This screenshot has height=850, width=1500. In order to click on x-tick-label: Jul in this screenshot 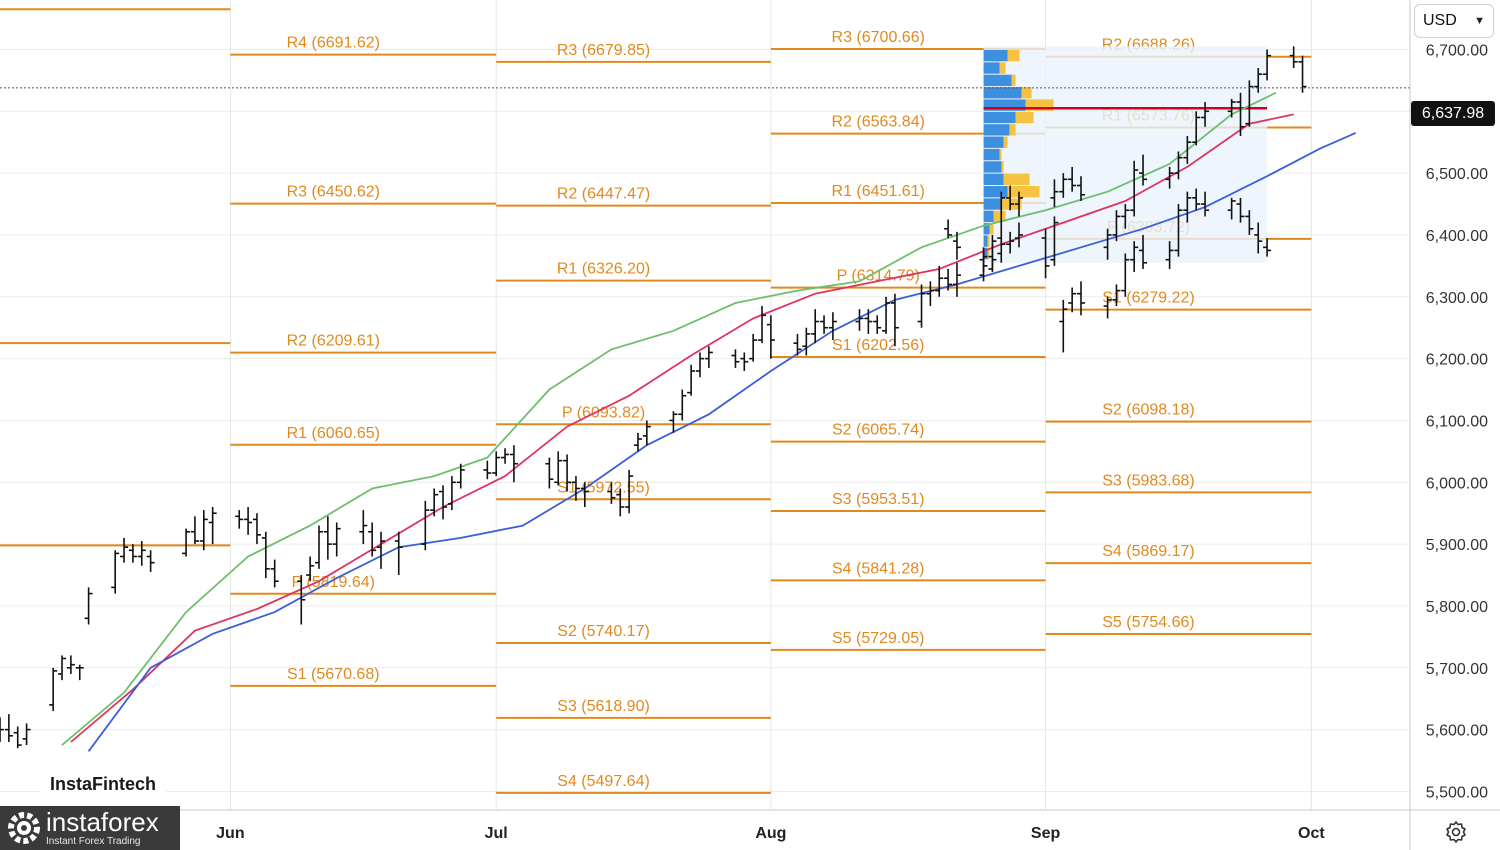, I will do `click(496, 833)`.